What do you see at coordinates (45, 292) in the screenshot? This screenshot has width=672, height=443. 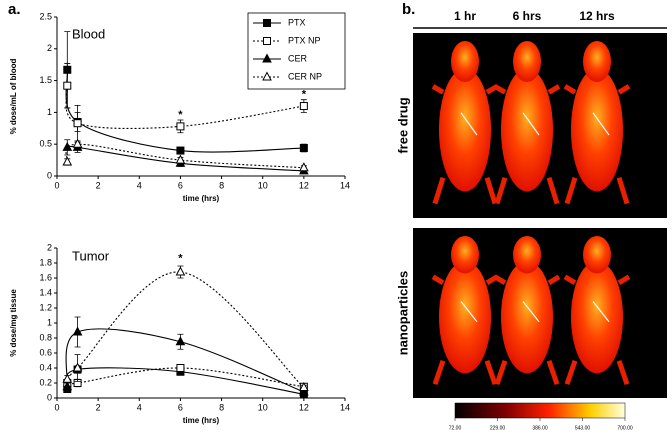 I see `y-tick-label: 1.4` at bounding box center [45, 292].